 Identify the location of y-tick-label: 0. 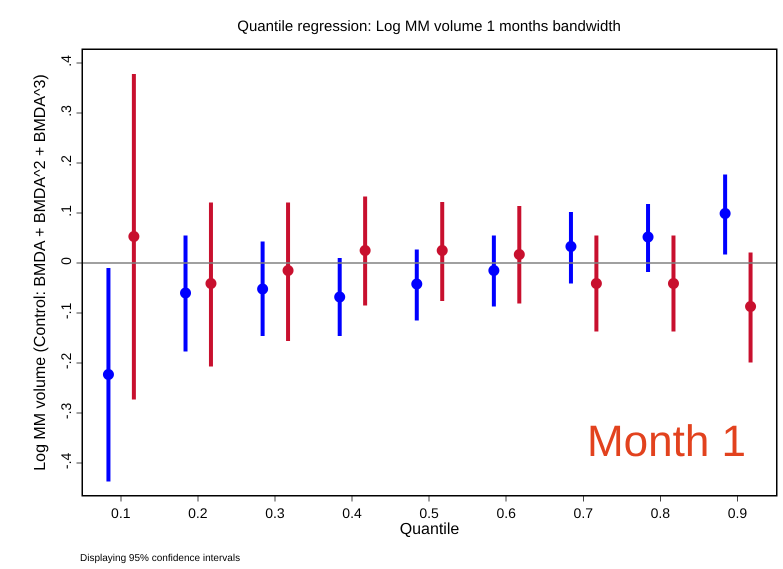
(66, 260).